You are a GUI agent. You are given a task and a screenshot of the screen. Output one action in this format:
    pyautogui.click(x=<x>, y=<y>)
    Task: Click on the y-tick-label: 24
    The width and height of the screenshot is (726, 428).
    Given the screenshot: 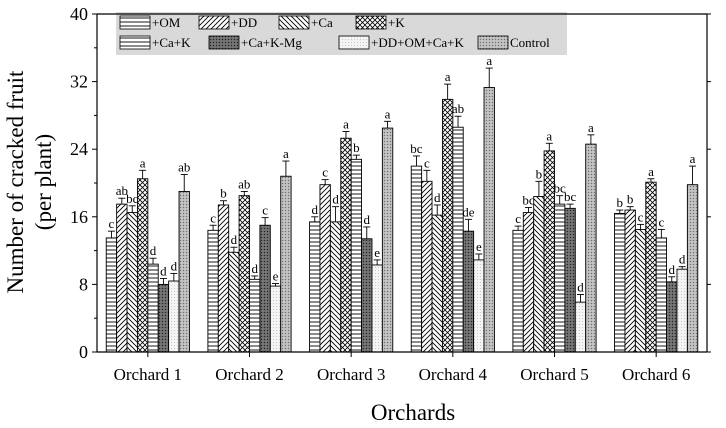 What is the action you would take?
    pyautogui.click(x=79, y=149)
    